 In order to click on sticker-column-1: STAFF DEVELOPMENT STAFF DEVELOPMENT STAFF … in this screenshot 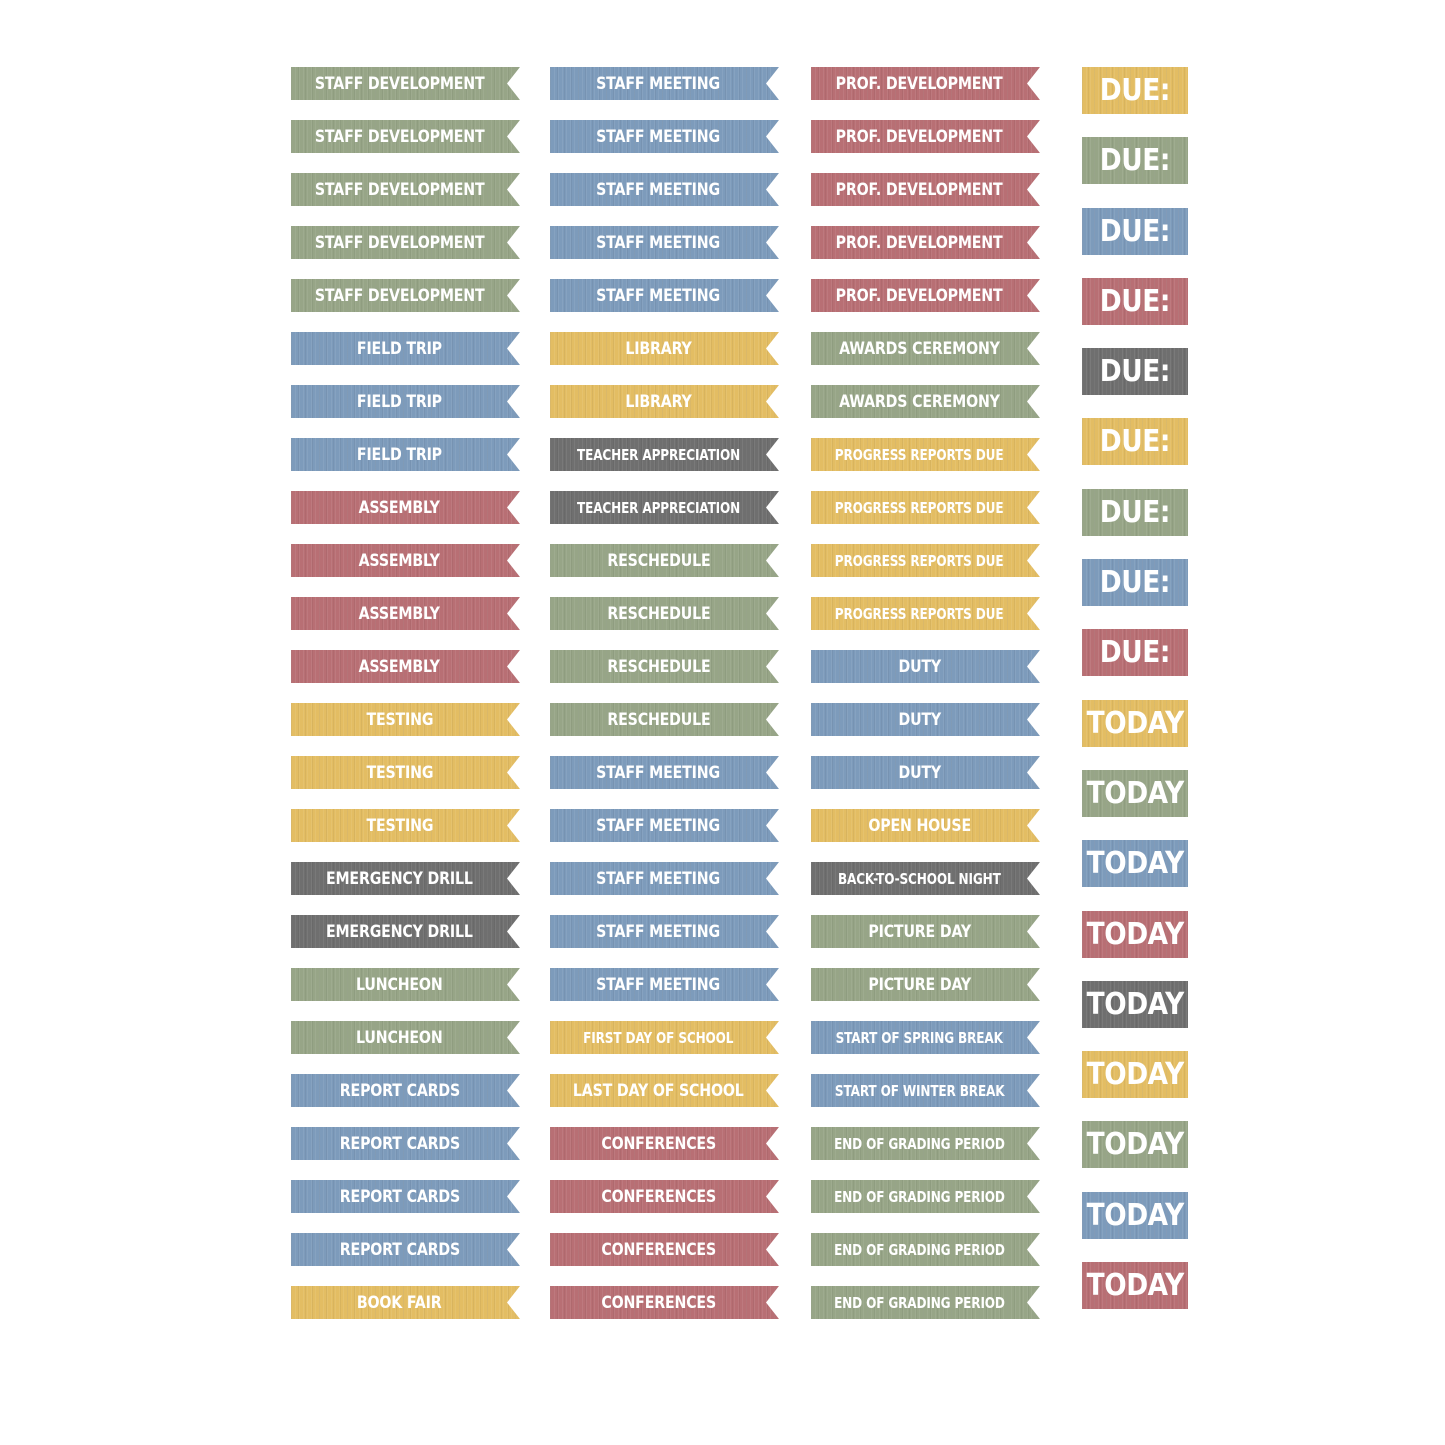, I will do `click(405, 703)`.